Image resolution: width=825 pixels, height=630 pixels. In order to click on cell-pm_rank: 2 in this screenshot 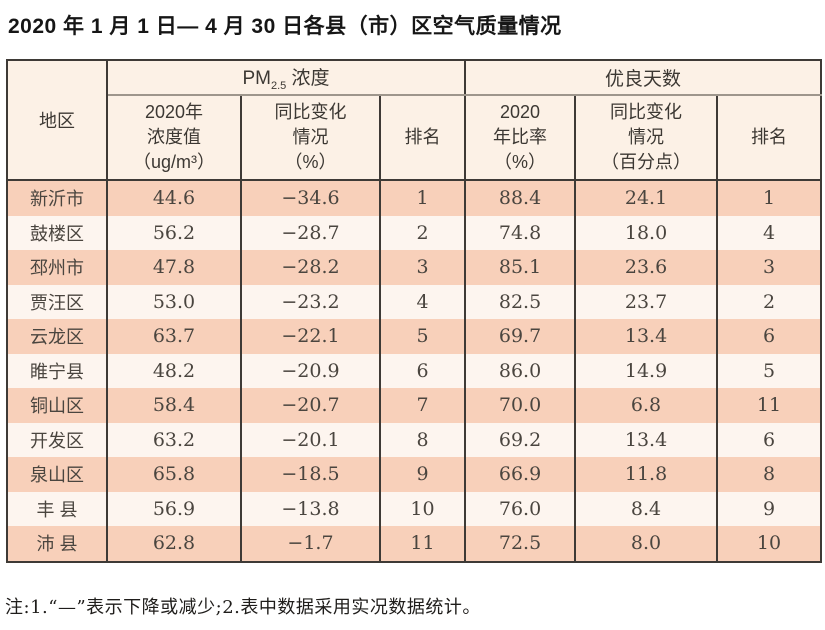, I will do `click(422, 232)`.